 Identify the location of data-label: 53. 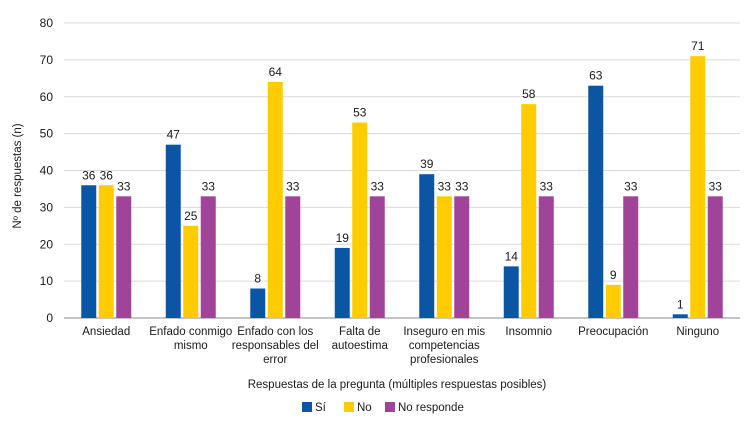
(360, 113).